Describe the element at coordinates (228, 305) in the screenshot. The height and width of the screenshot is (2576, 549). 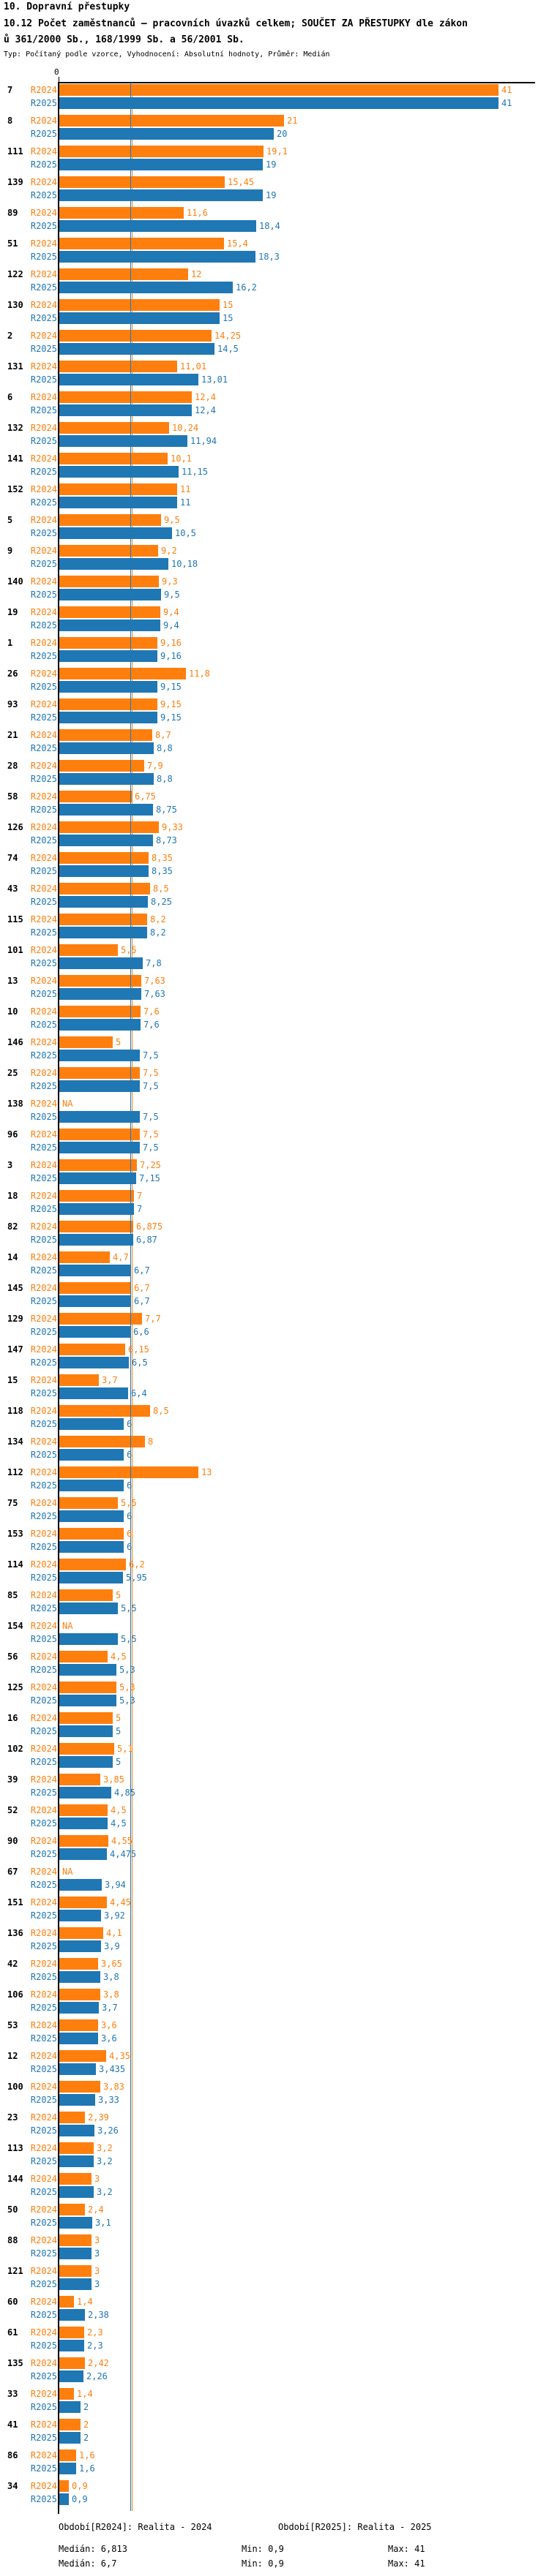
I see `value-label-r2024: 15` at that location.